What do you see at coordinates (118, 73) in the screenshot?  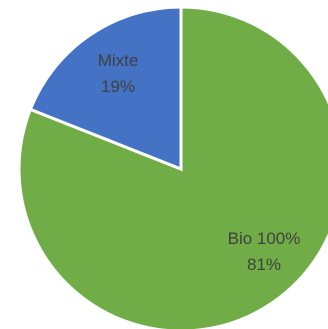 I see `slice-label-mixte: Mixte 19%` at bounding box center [118, 73].